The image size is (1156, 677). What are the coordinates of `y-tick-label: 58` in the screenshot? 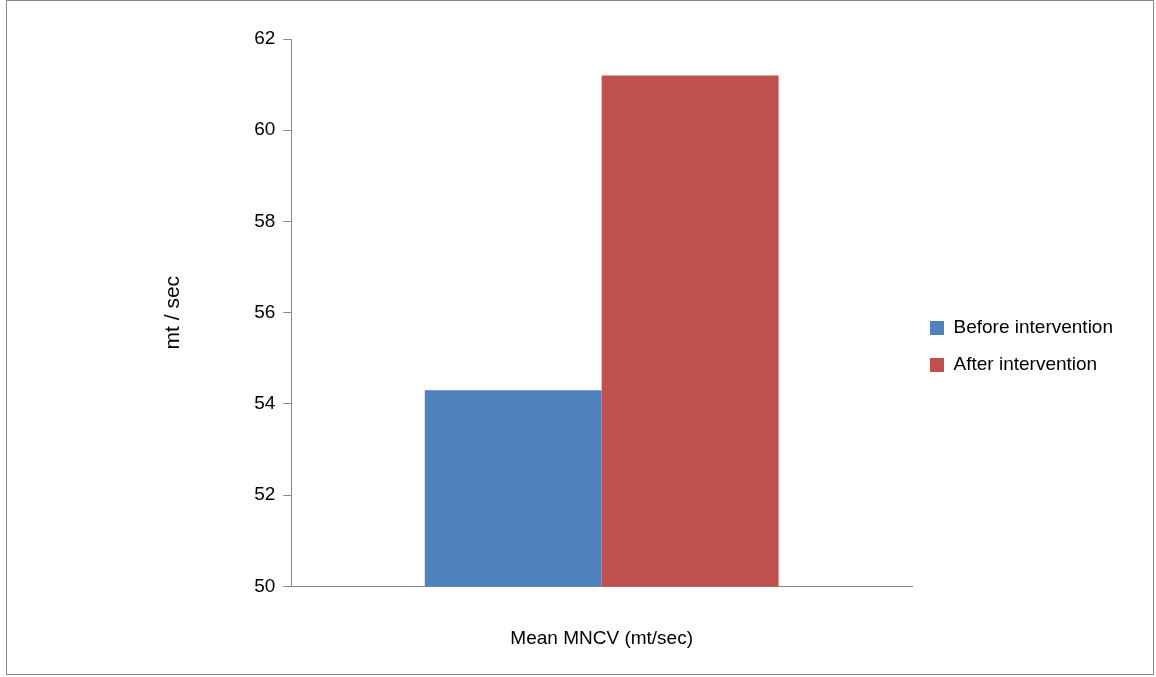 It's located at (265, 220).